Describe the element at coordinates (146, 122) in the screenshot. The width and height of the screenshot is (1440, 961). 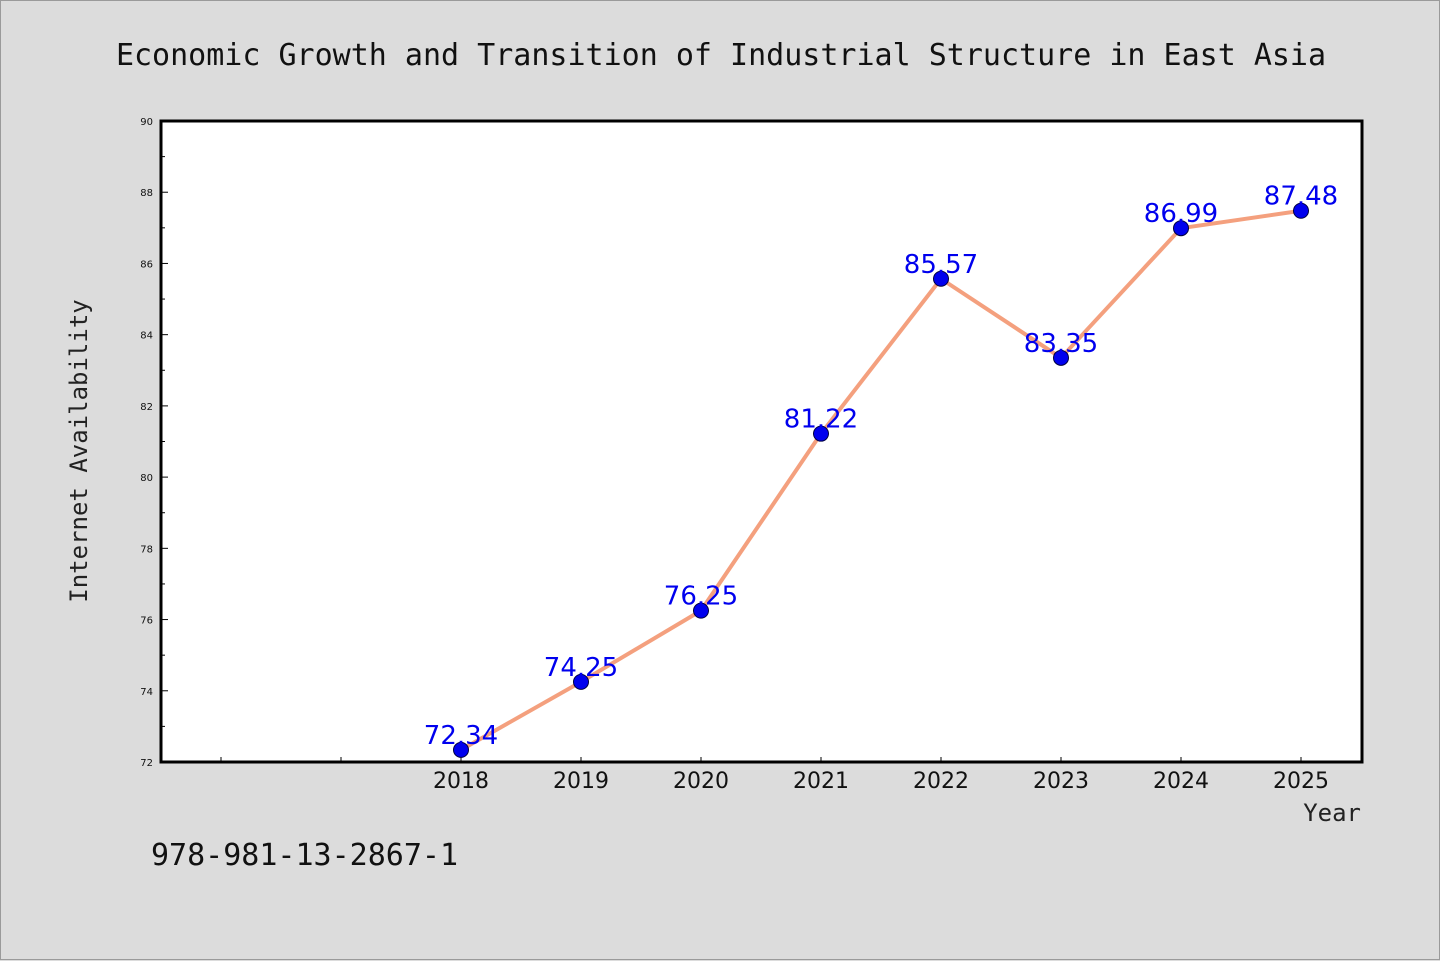
I see `y-tick-label: 90` at that location.